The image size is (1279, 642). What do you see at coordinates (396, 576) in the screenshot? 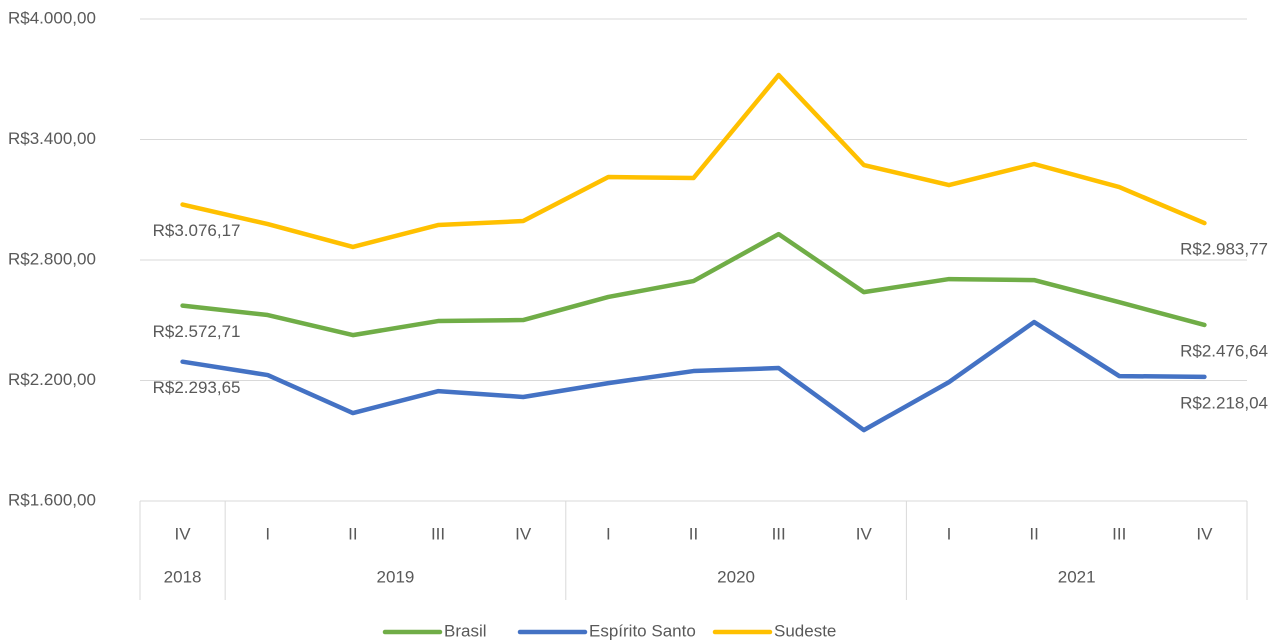
I see `x-group-label: 2019` at bounding box center [396, 576].